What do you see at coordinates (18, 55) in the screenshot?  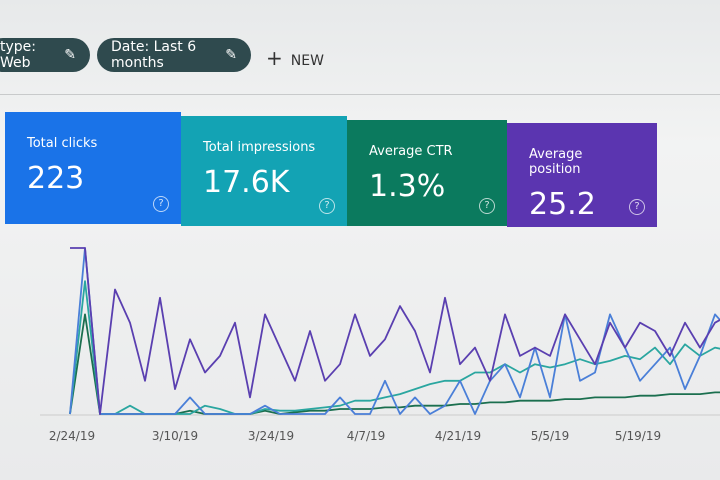 I see `chip-text: type: Web` at bounding box center [18, 55].